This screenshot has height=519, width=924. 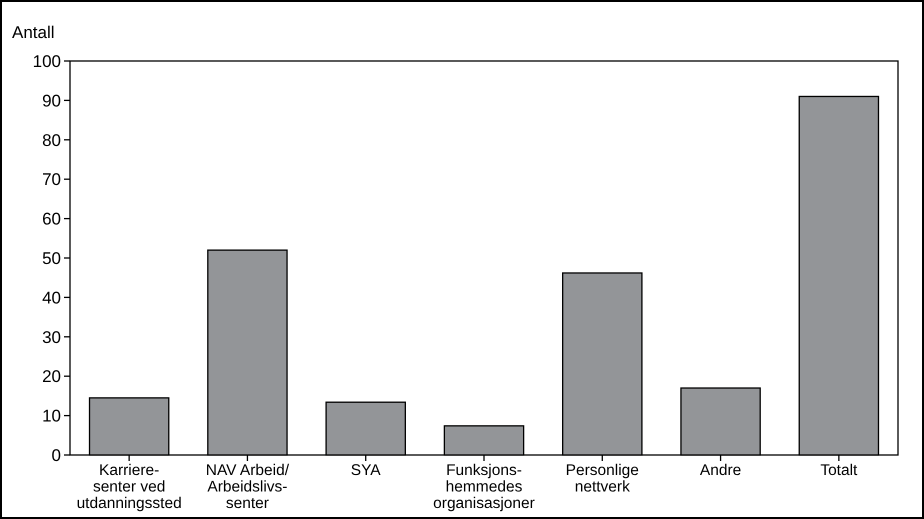 I want to click on y-axis-title: Antall, so click(x=33, y=32).